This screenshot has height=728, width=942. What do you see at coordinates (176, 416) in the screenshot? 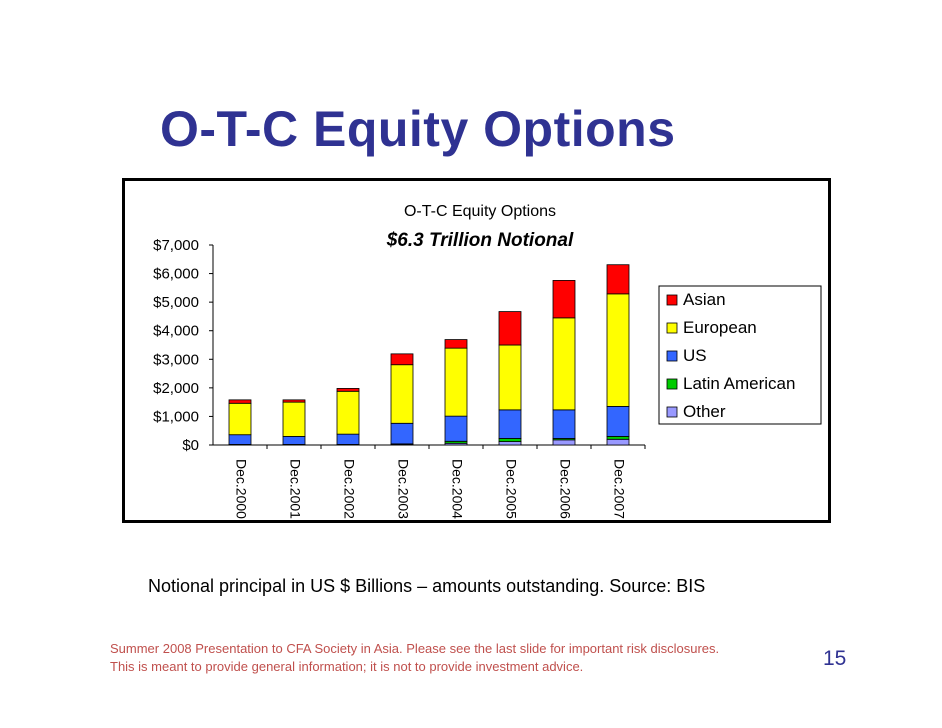
I see `y-tick-label: $1,000` at bounding box center [176, 416].